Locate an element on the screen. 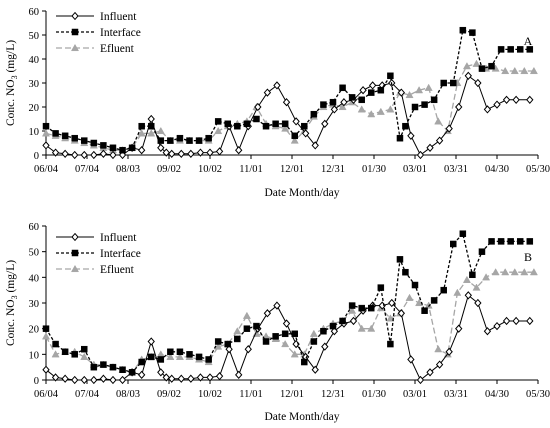  y-tick-label: 60 is located at coordinates (34, 12).